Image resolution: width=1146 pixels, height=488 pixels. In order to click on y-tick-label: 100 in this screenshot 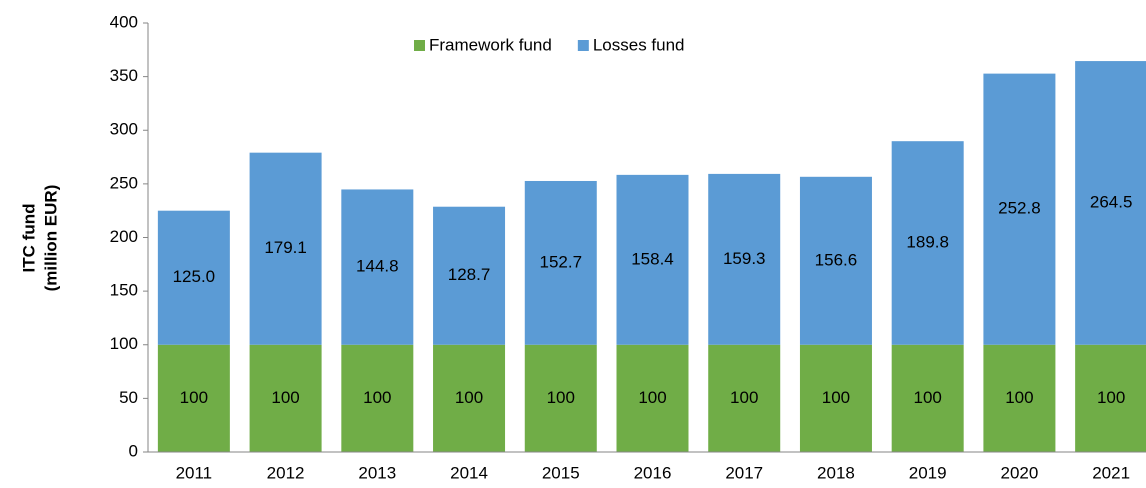, I will do `click(124, 343)`.